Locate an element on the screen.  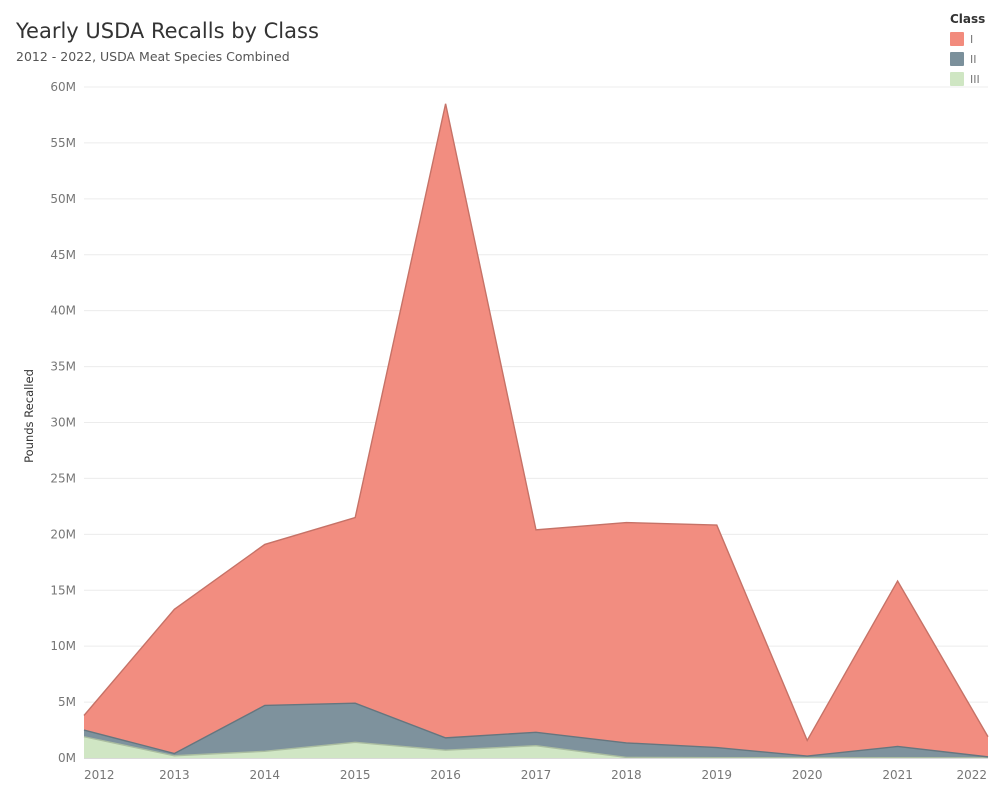
y-tick-label: 55M is located at coordinates (63, 143).